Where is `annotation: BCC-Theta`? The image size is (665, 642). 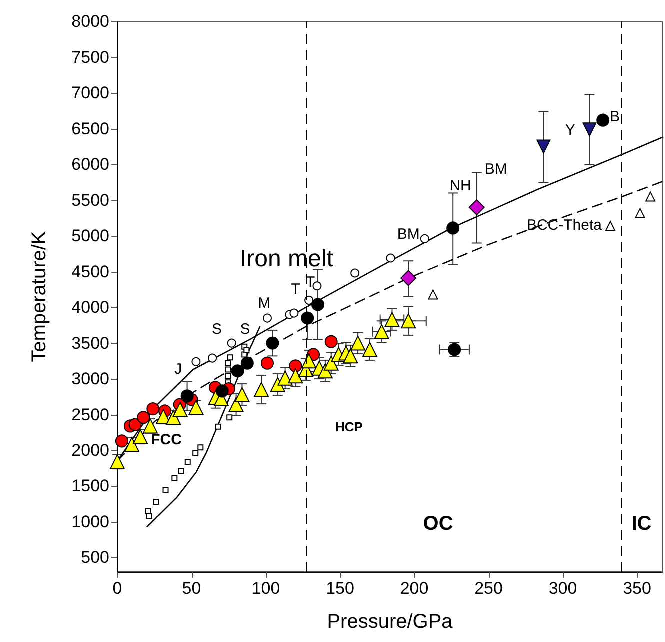
annotation: BCC-Theta is located at coordinates (564, 225).